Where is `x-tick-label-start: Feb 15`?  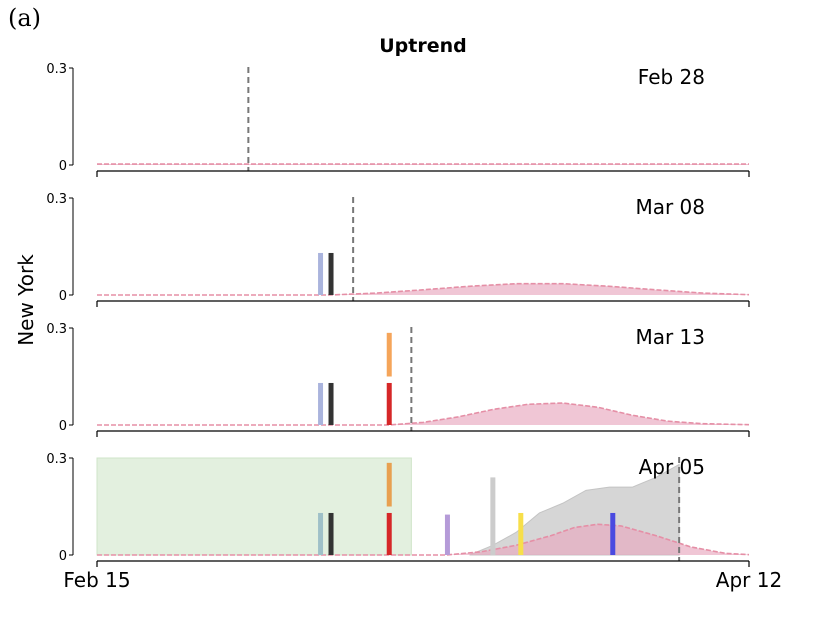
x-tick-label-start: Feb 15 is located at coordinates (96, 580).